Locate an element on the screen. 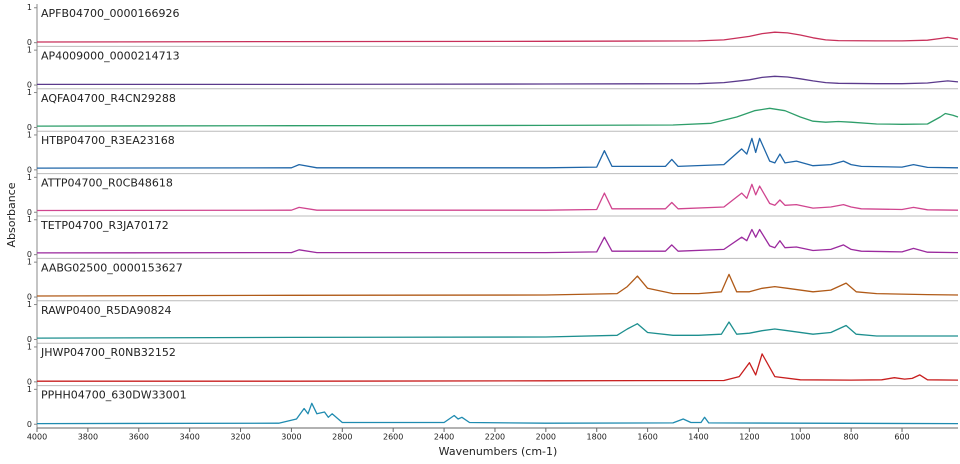 This screenshot has width=960, height=464. y-axis-label: Absorbance is located at coordinates (11, 214).